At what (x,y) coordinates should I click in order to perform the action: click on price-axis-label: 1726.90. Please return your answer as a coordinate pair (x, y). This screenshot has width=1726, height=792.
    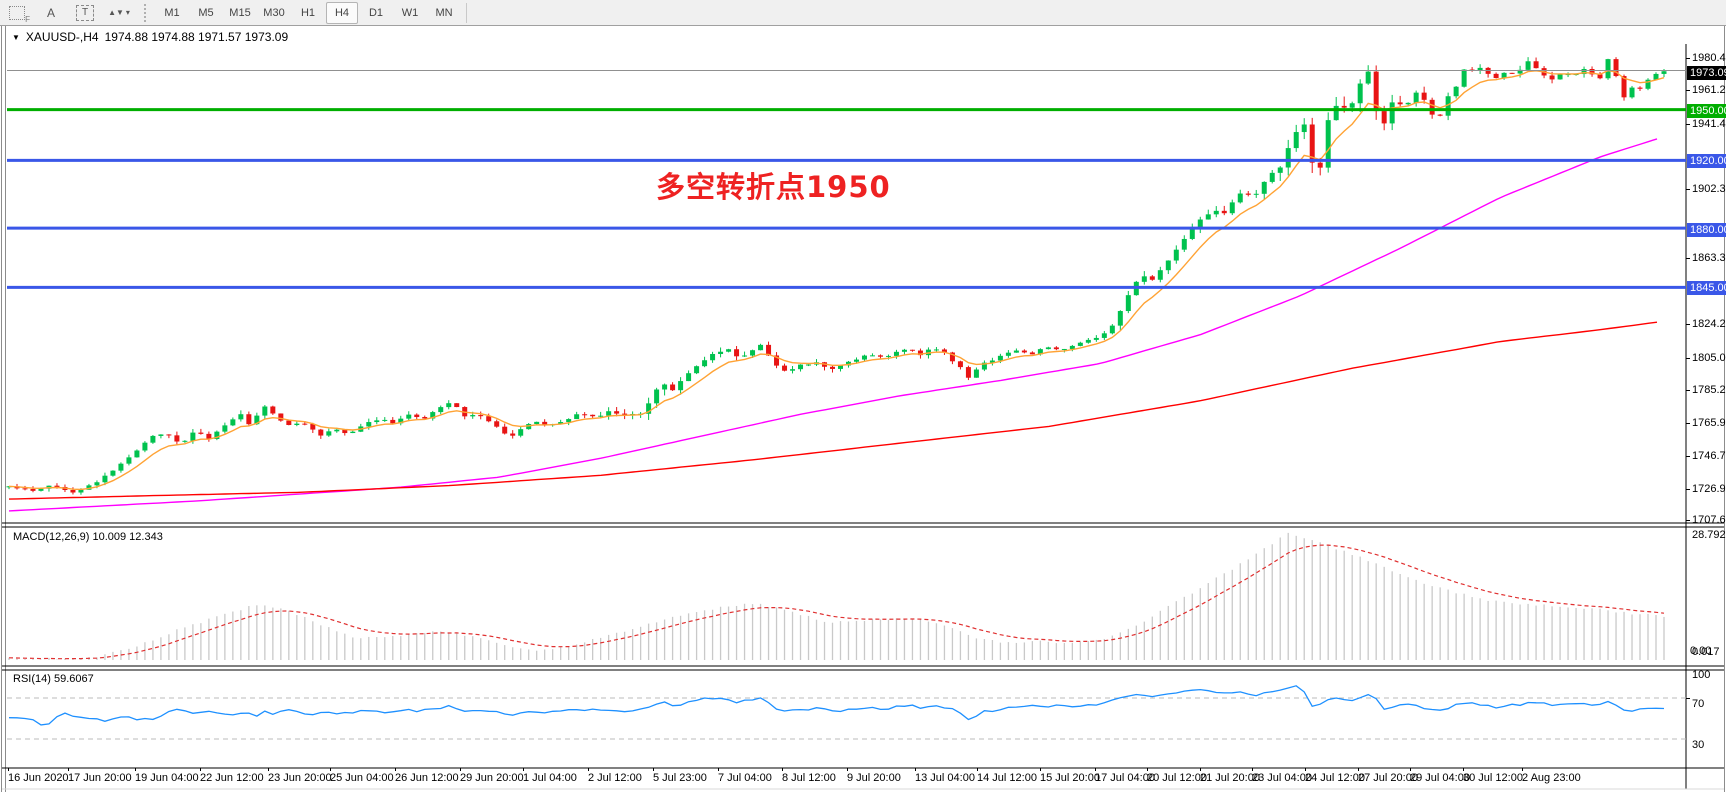
    Looking at the image, I should click on (1709, 489).